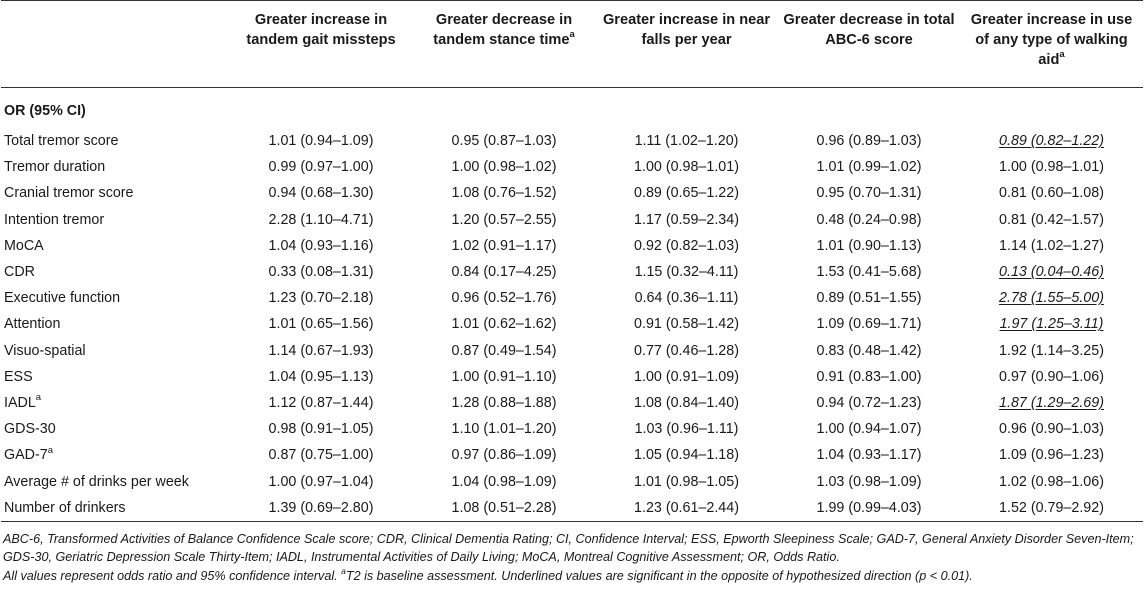 Image resolution: width=1144 pixels, height=594 pixels. Describe the element at coordinates (504, 141) in the screenshot. I see `cell-col-2: 0.95 (0.87–1.03)` at that location.